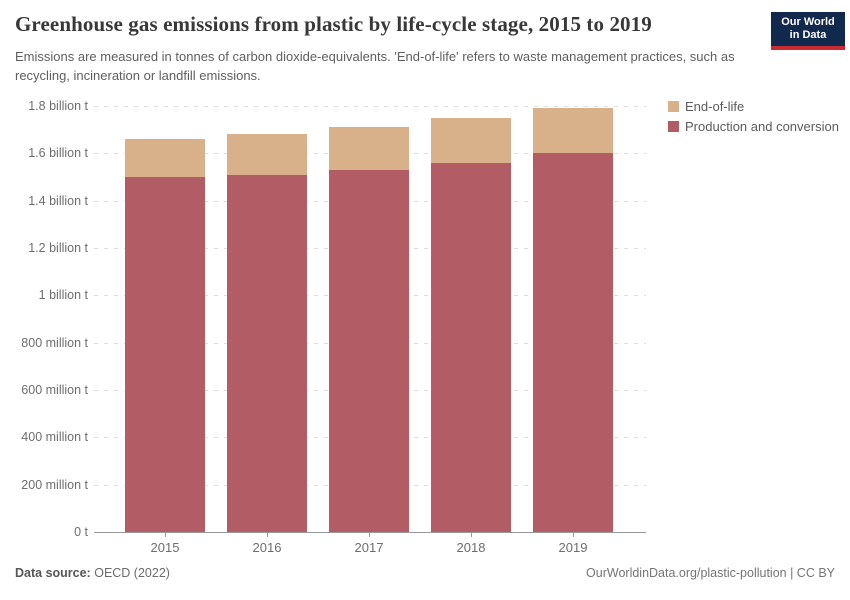 The height and width of the screenshot is (600, 850). I want to click on bar-2015-end-of-life-segment, so click(165, 158).